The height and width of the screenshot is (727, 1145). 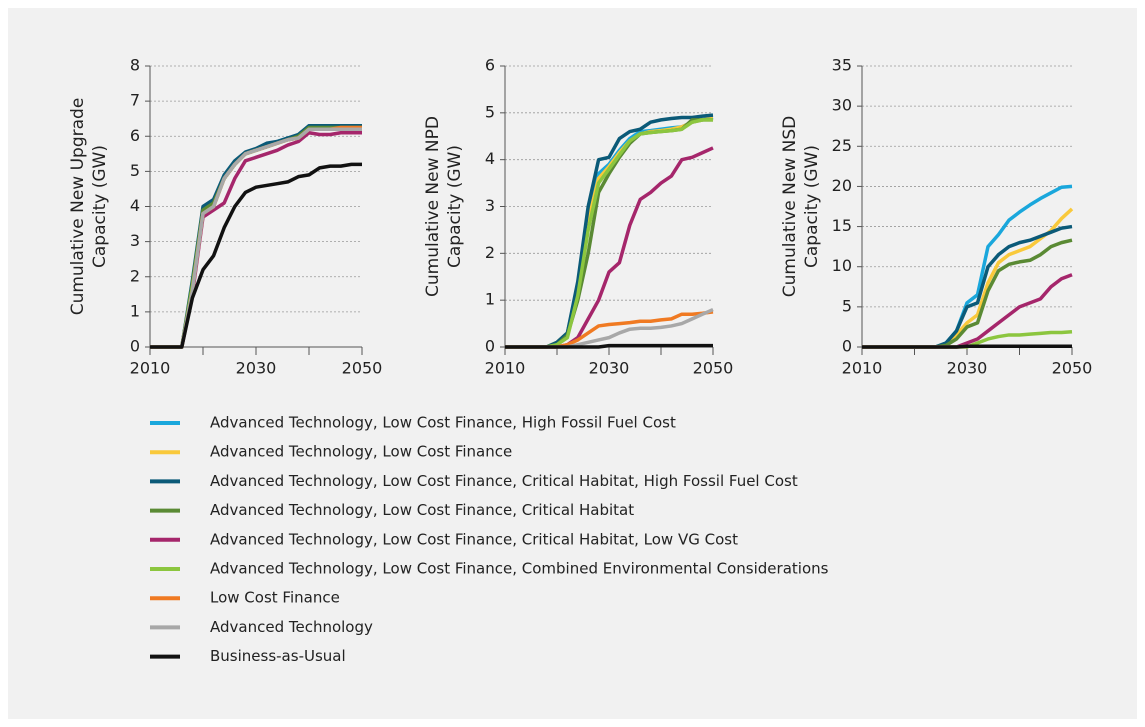 I want to click on y-tick-label: 25, so click(x=842, y=145).